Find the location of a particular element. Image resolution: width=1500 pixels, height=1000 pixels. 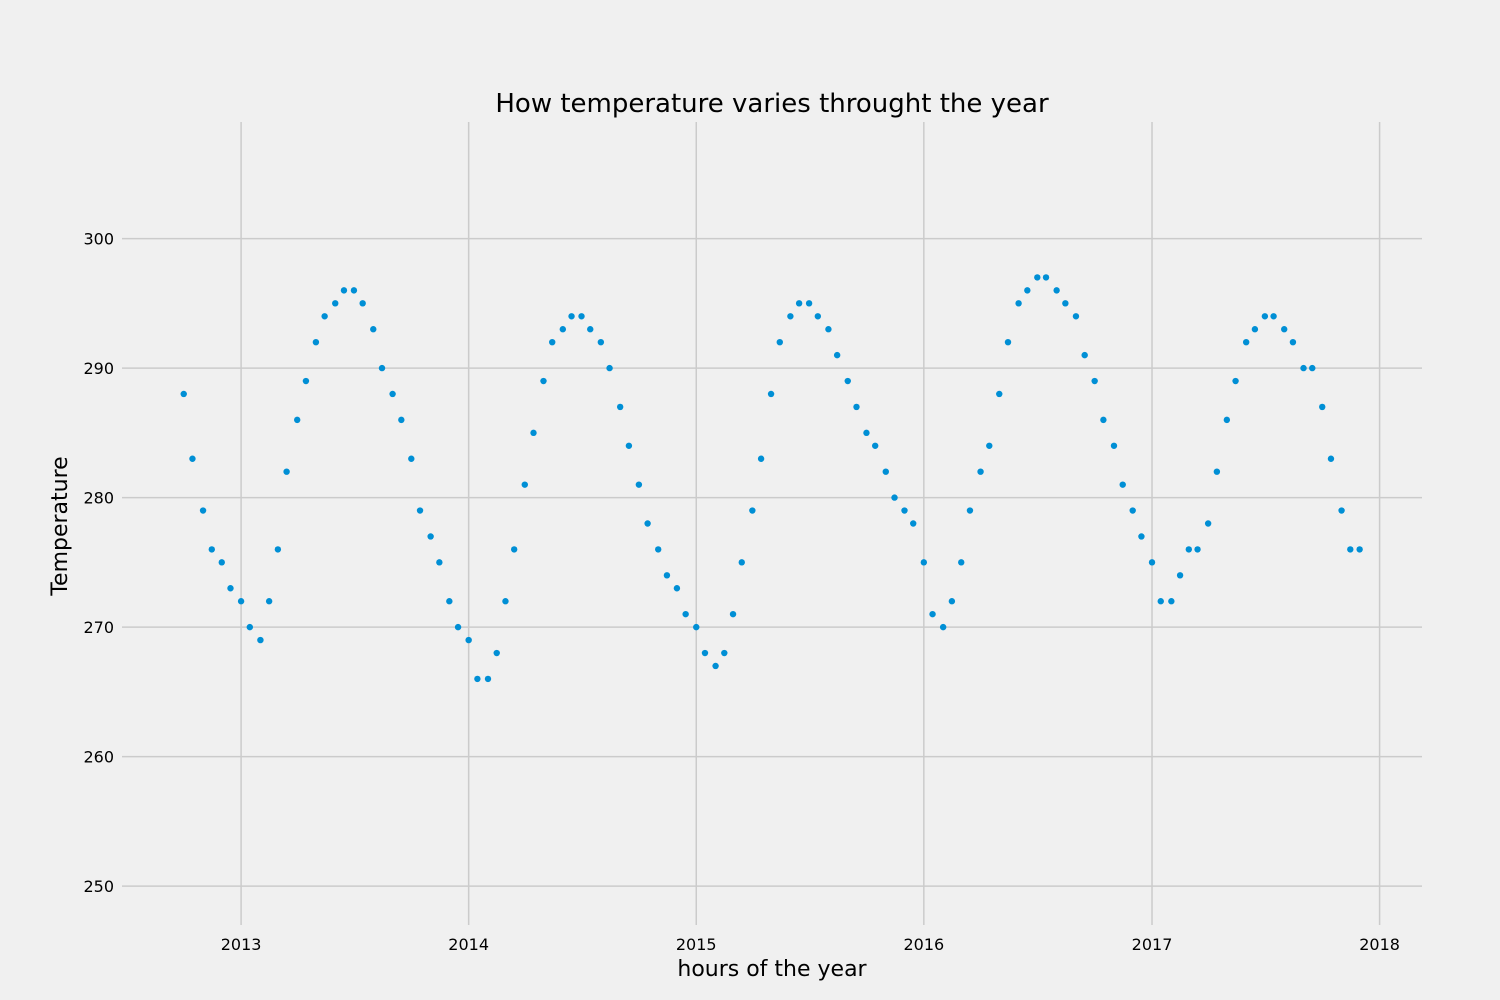

x-tick-label: 2017 is located at coordinates (1152, 944).